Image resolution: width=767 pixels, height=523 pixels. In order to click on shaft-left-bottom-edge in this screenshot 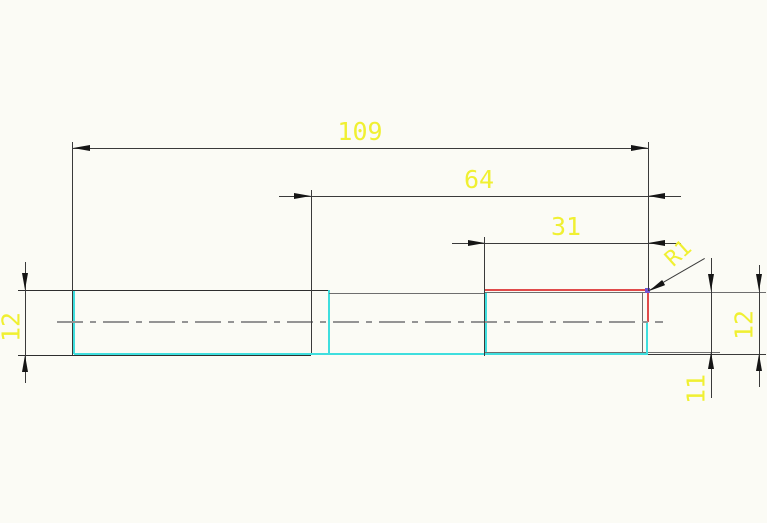, I will do `click(164, 355)`.